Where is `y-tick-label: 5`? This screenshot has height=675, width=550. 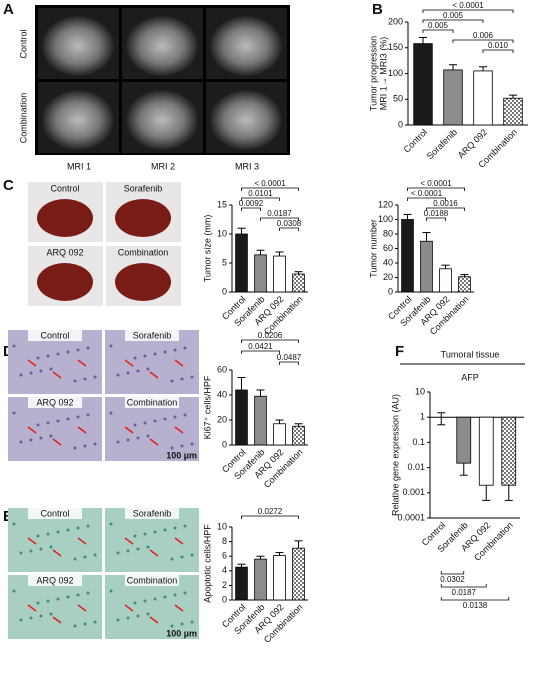
y-tick-label: 5 is located at coordinates (224, 262).